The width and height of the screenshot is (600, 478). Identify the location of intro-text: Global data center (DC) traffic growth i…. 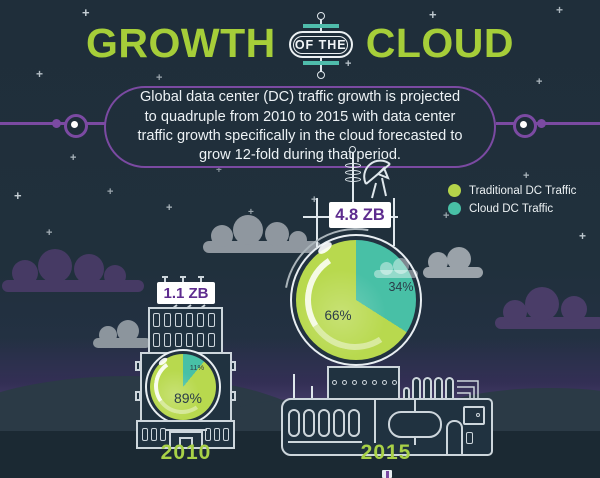
(300, 126).